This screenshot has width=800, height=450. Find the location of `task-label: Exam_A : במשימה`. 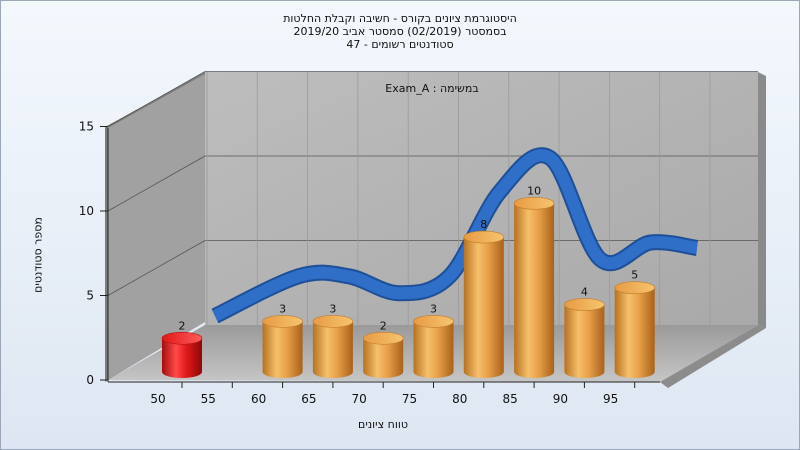

task-label: Exam_A : במשימה is located at coordinates (431, 88).